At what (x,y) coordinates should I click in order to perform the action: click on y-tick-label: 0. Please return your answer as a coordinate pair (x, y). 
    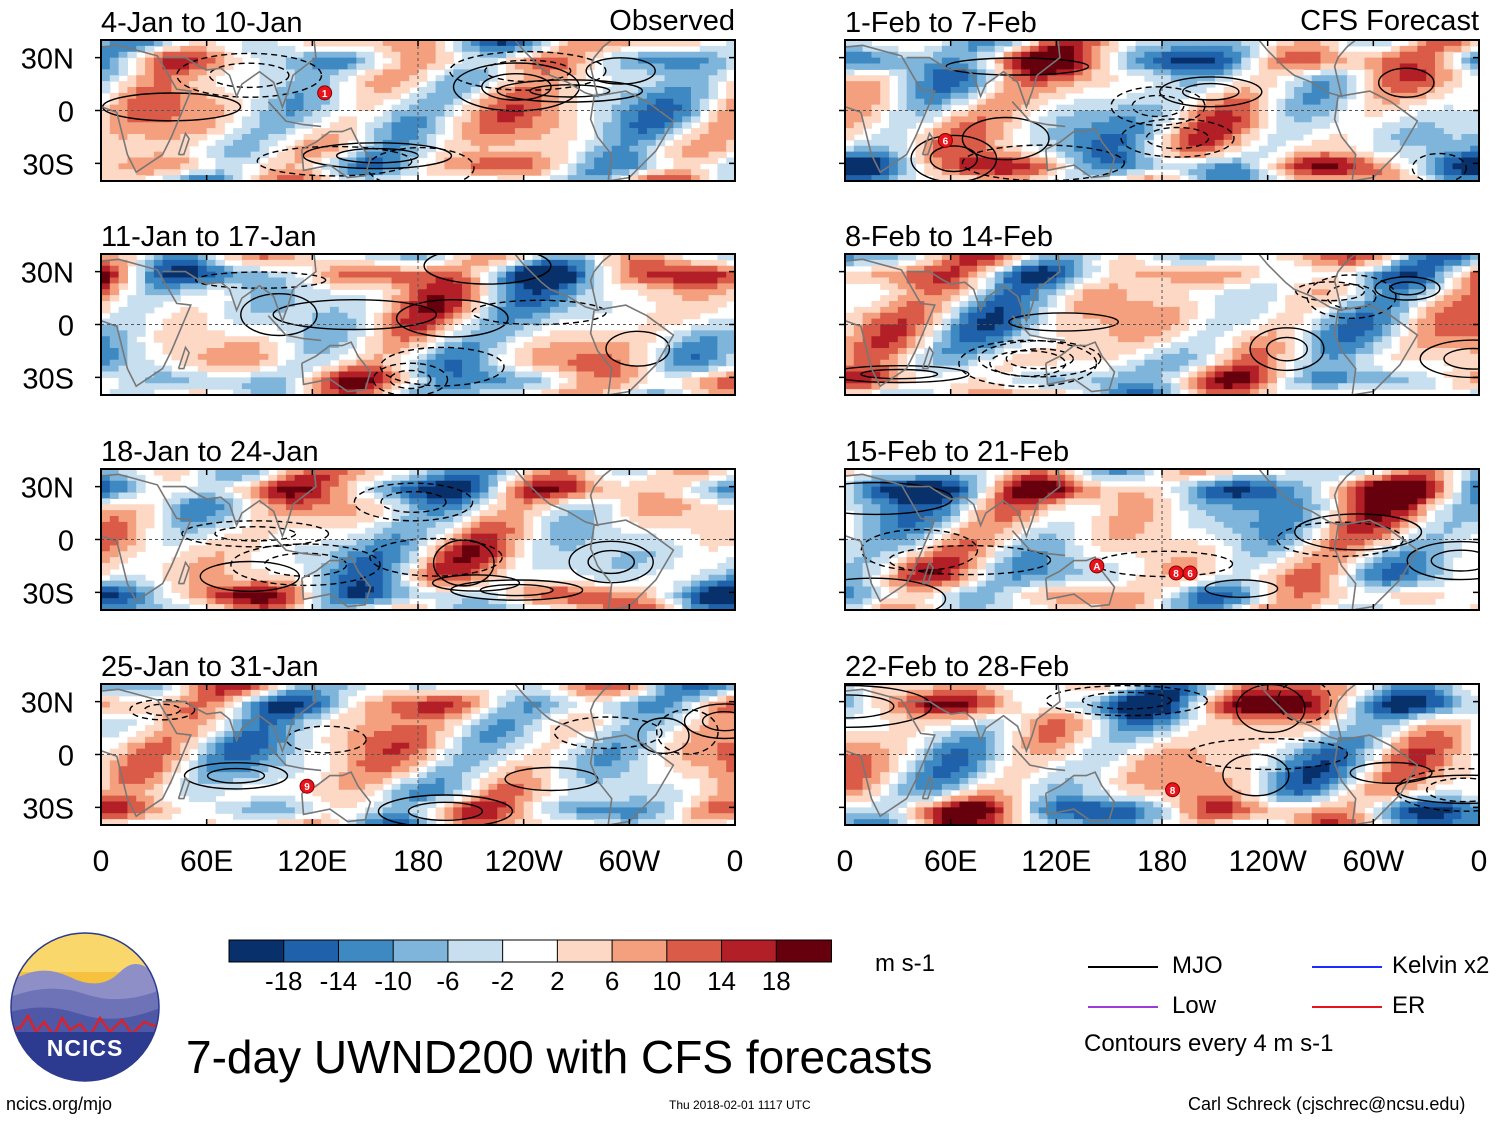
    Looking at the image, I should click on (66, 542).